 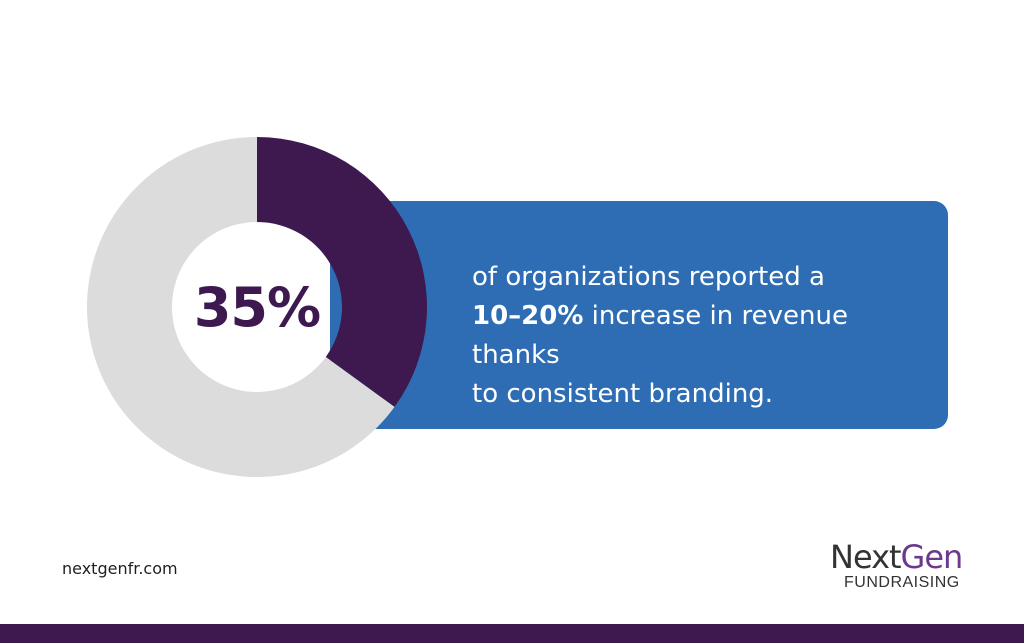 What do you see at coordinates (902, 582) in the screenshot?
I see `logo-subtitle: FUNDRAISING` at bounding box center [902, 582].